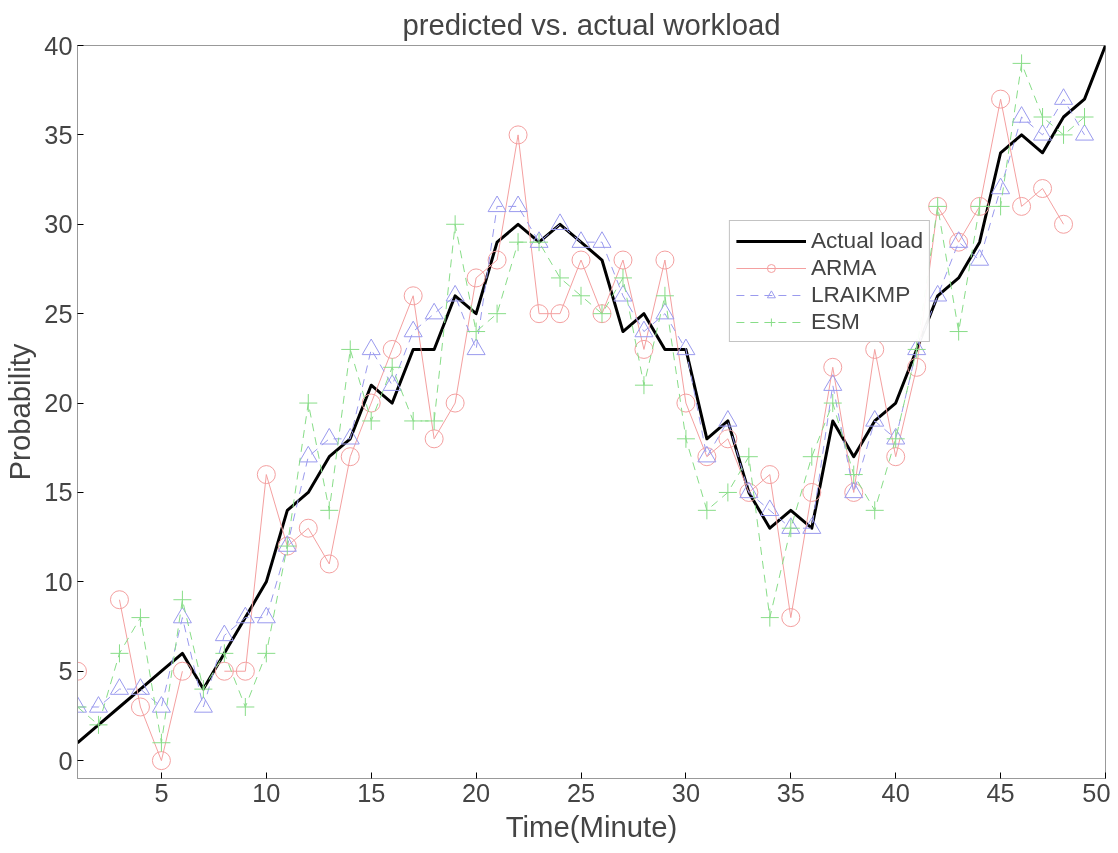  Describe the element at coordinates (58, 313) in the screenshot. I see `y-tick-label: 25` at that location.